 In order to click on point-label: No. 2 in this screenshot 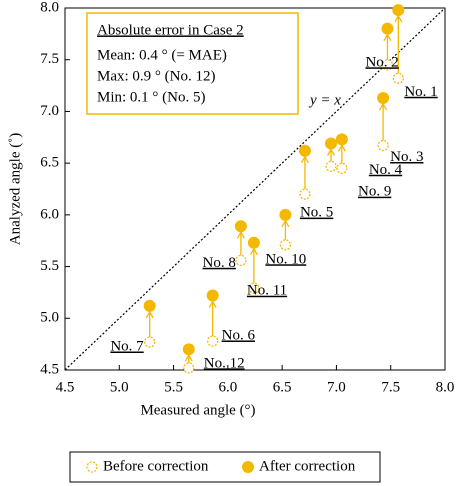, I will do `click(381, 62)`.